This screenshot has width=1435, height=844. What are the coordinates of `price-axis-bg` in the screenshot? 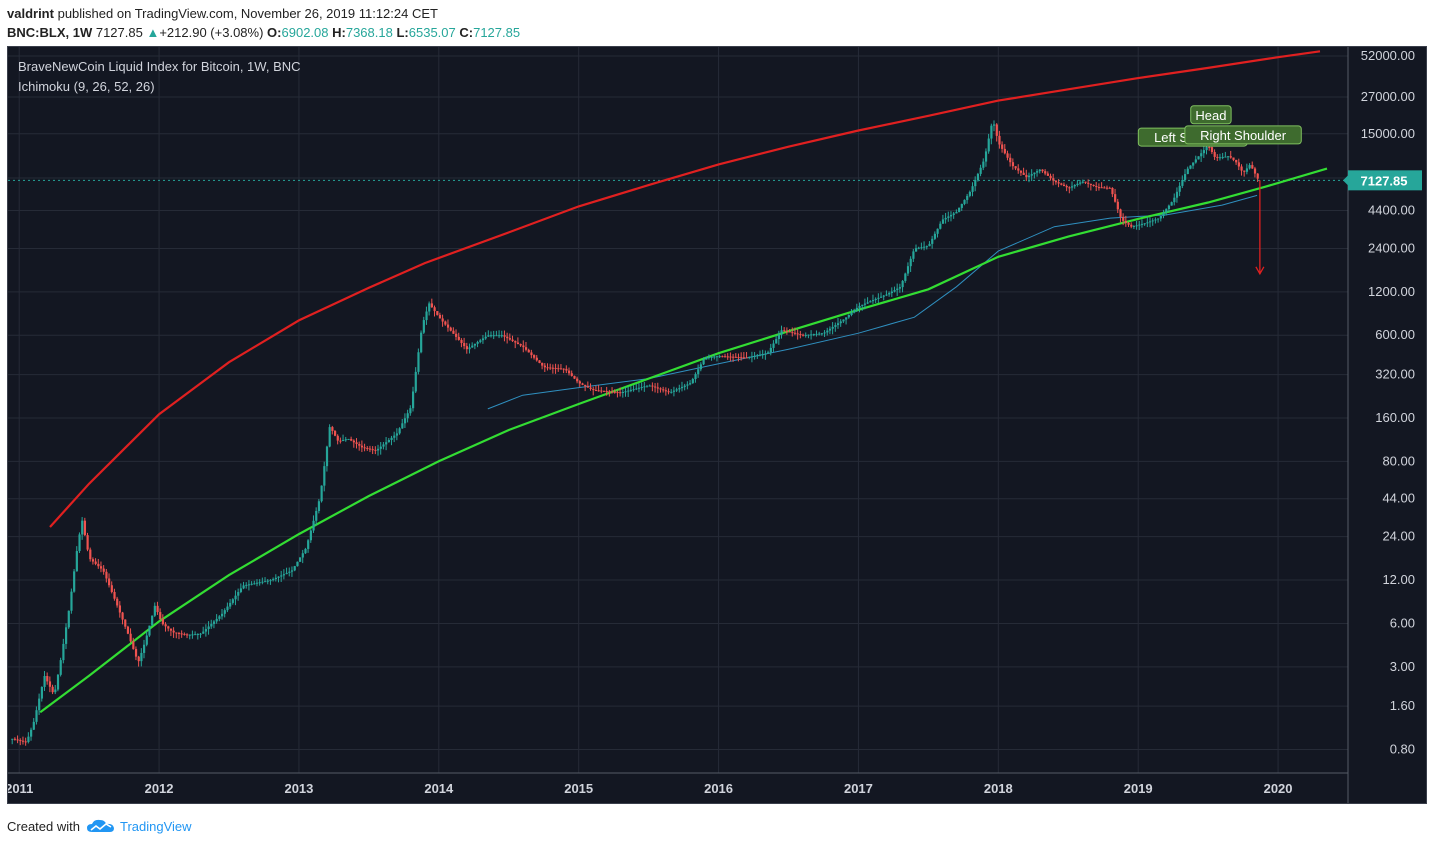 It's located at (1387, 425).